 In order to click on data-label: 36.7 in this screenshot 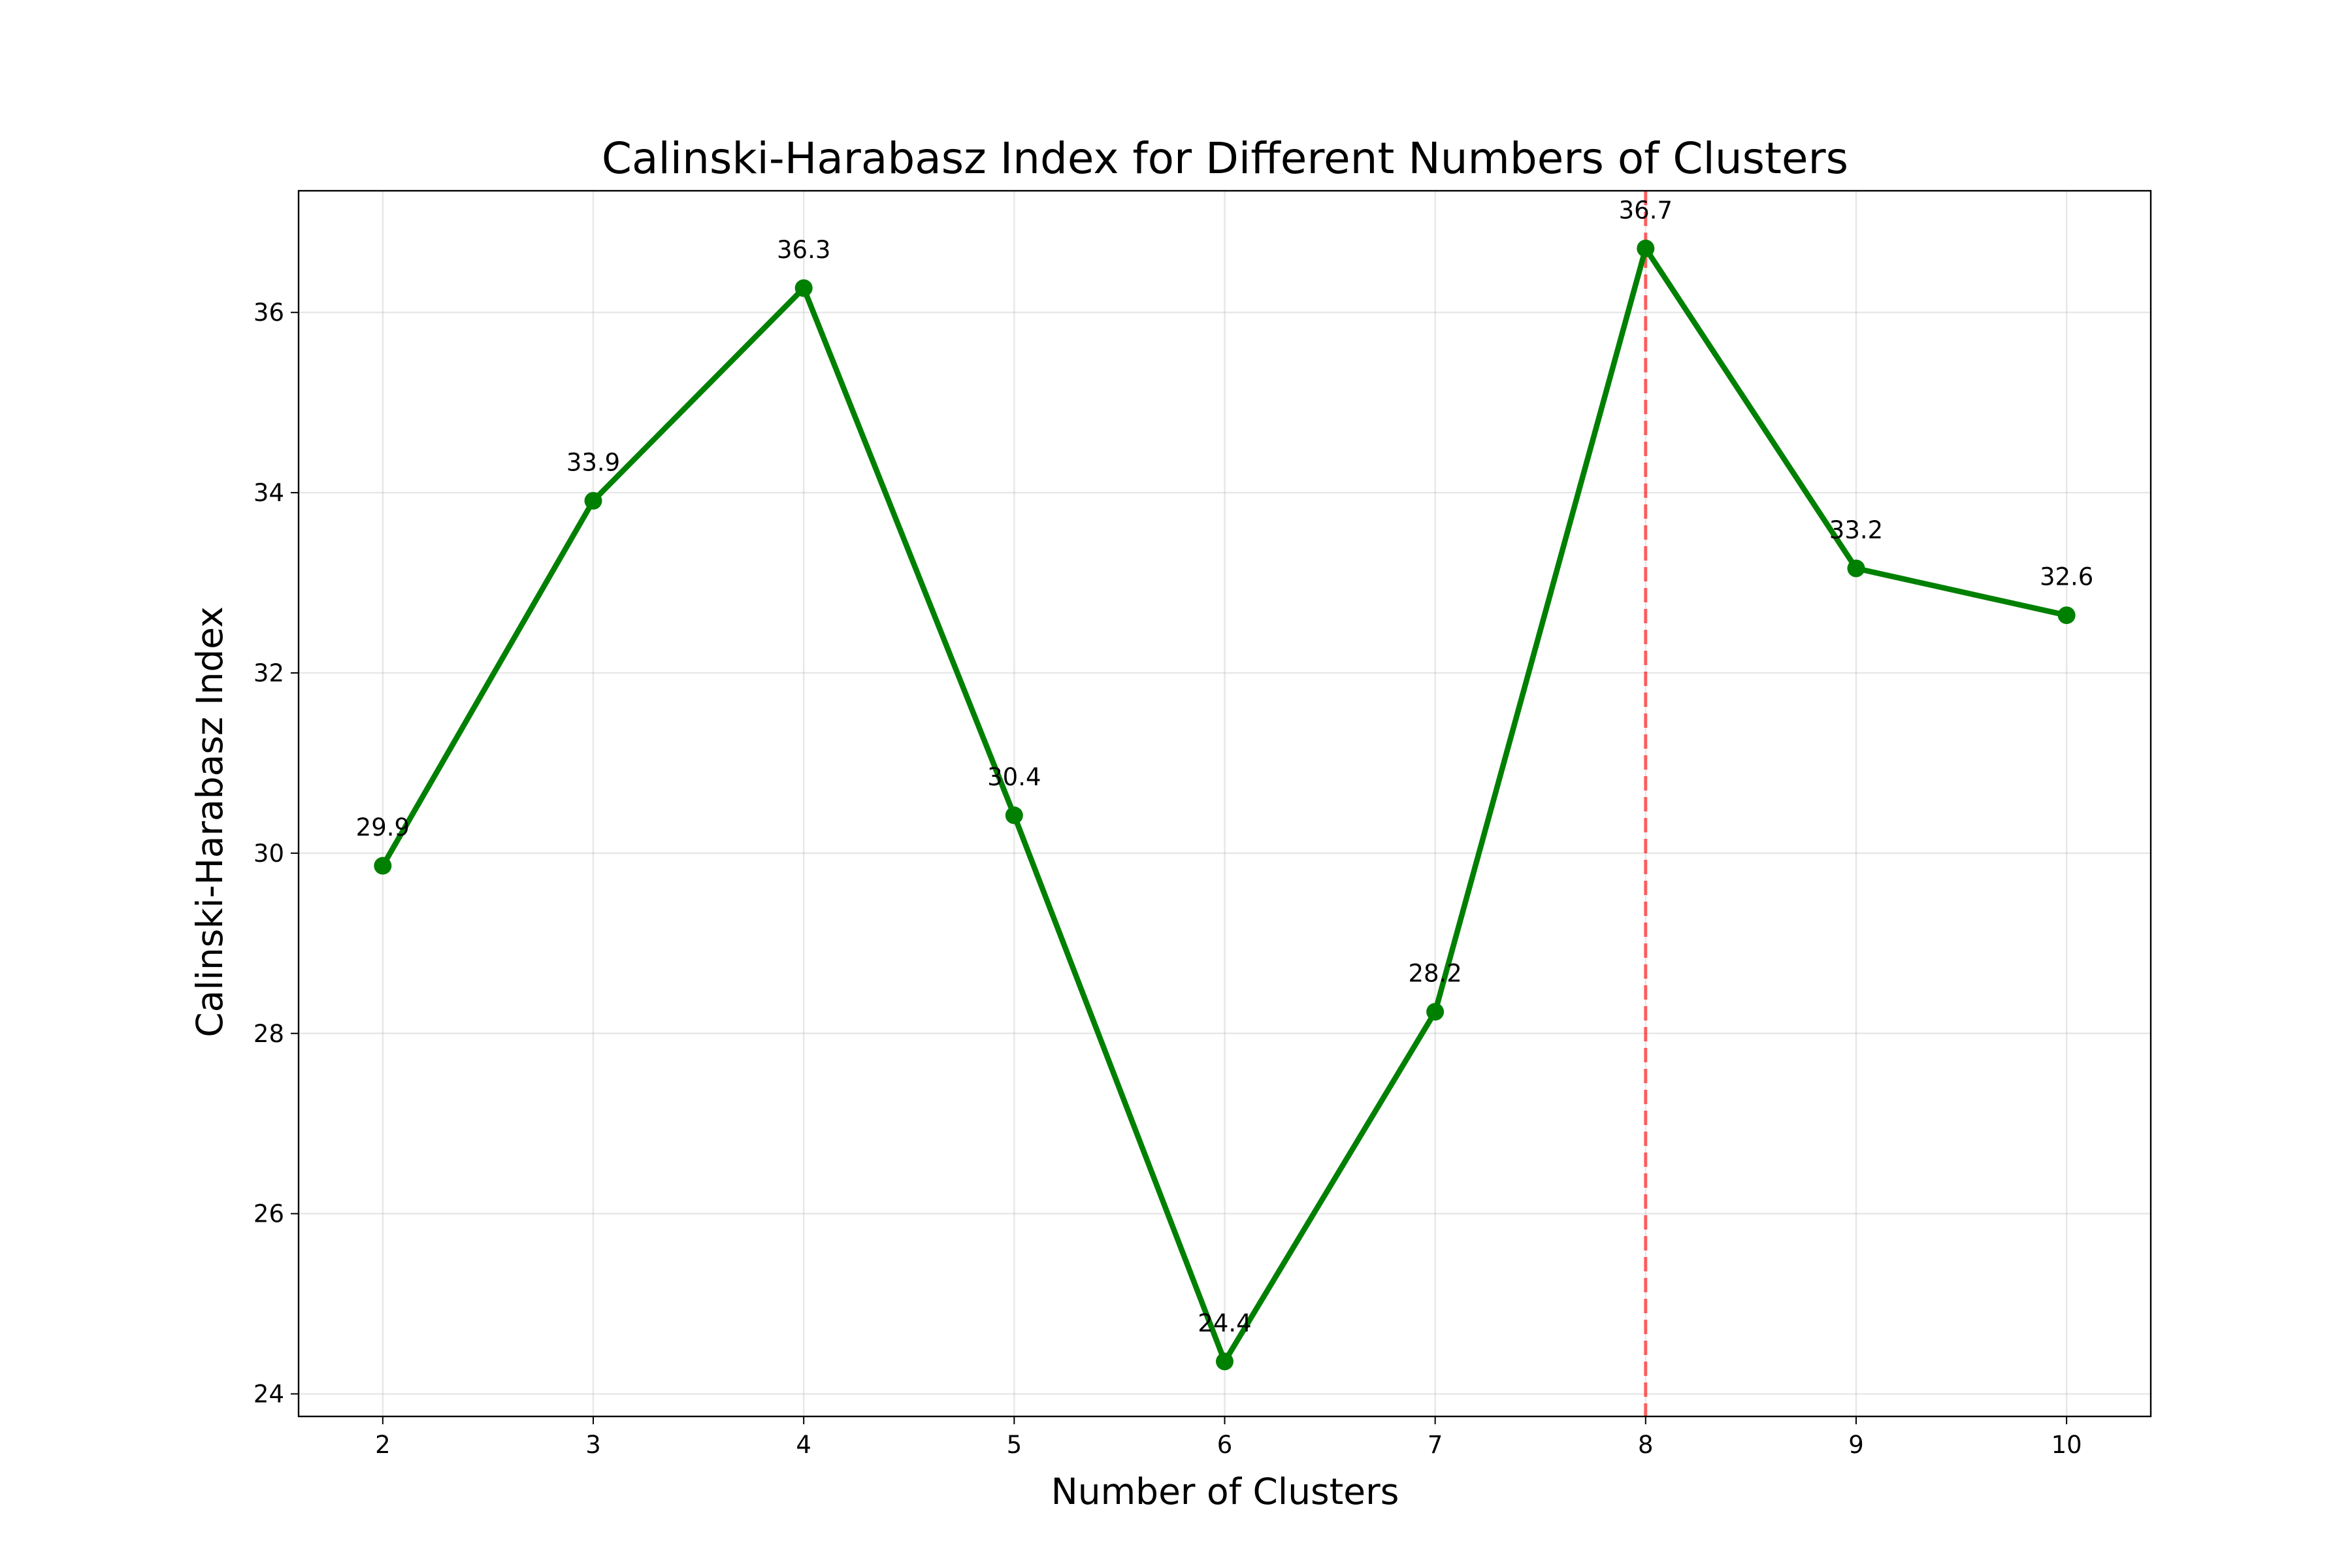, I will do `click(1646, 210)`.